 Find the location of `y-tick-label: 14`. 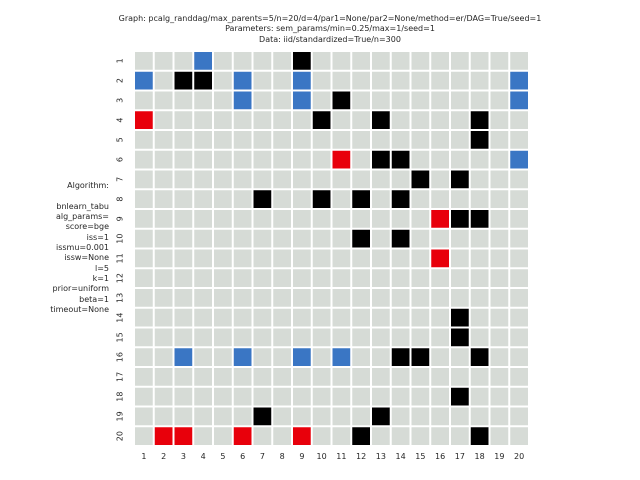

y-tick-label: 14 is located at coordinates (119, 318).